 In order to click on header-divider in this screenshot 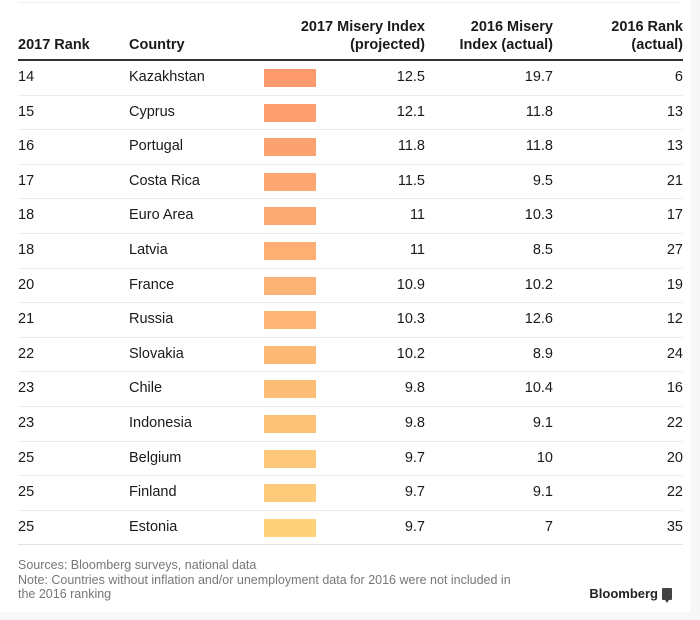, I will do `click(350, 60)`.